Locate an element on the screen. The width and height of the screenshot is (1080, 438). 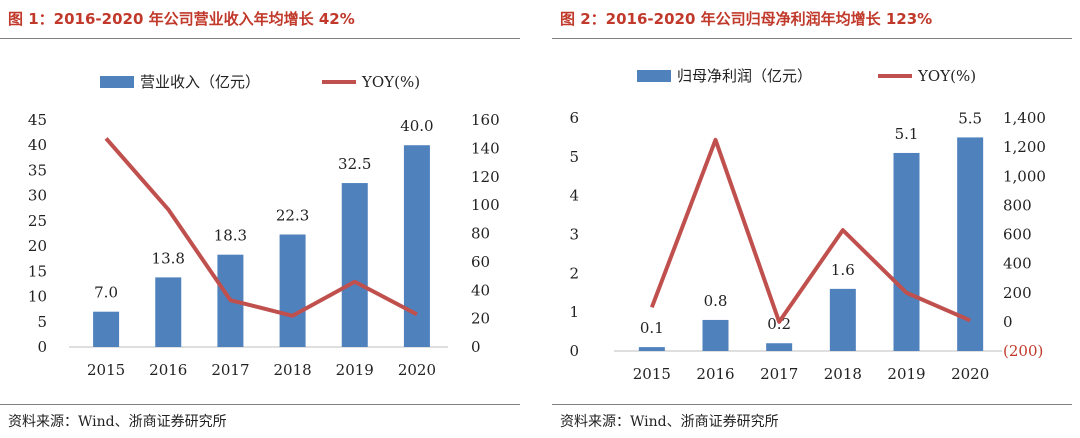
bar-value-label: 0.1 is located at coordinates (652, 328).